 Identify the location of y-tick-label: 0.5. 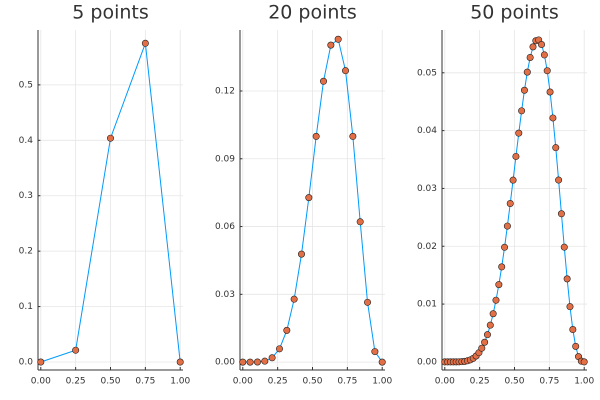
(26, 85).